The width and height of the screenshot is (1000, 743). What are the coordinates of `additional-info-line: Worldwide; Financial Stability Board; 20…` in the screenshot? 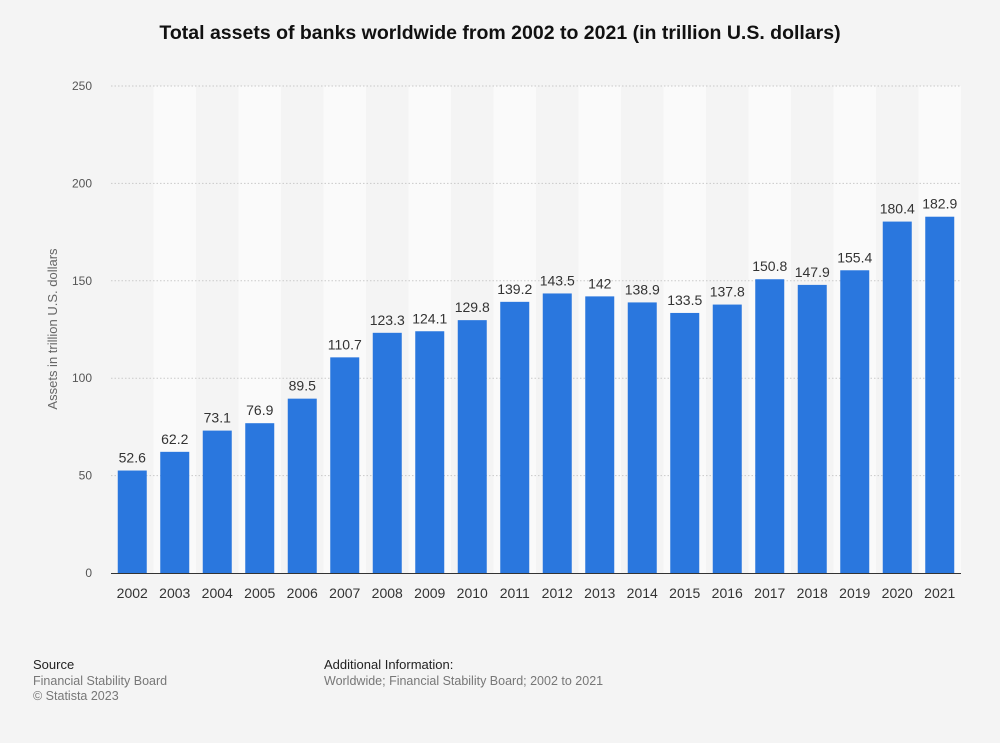 It's located at (464, 681).